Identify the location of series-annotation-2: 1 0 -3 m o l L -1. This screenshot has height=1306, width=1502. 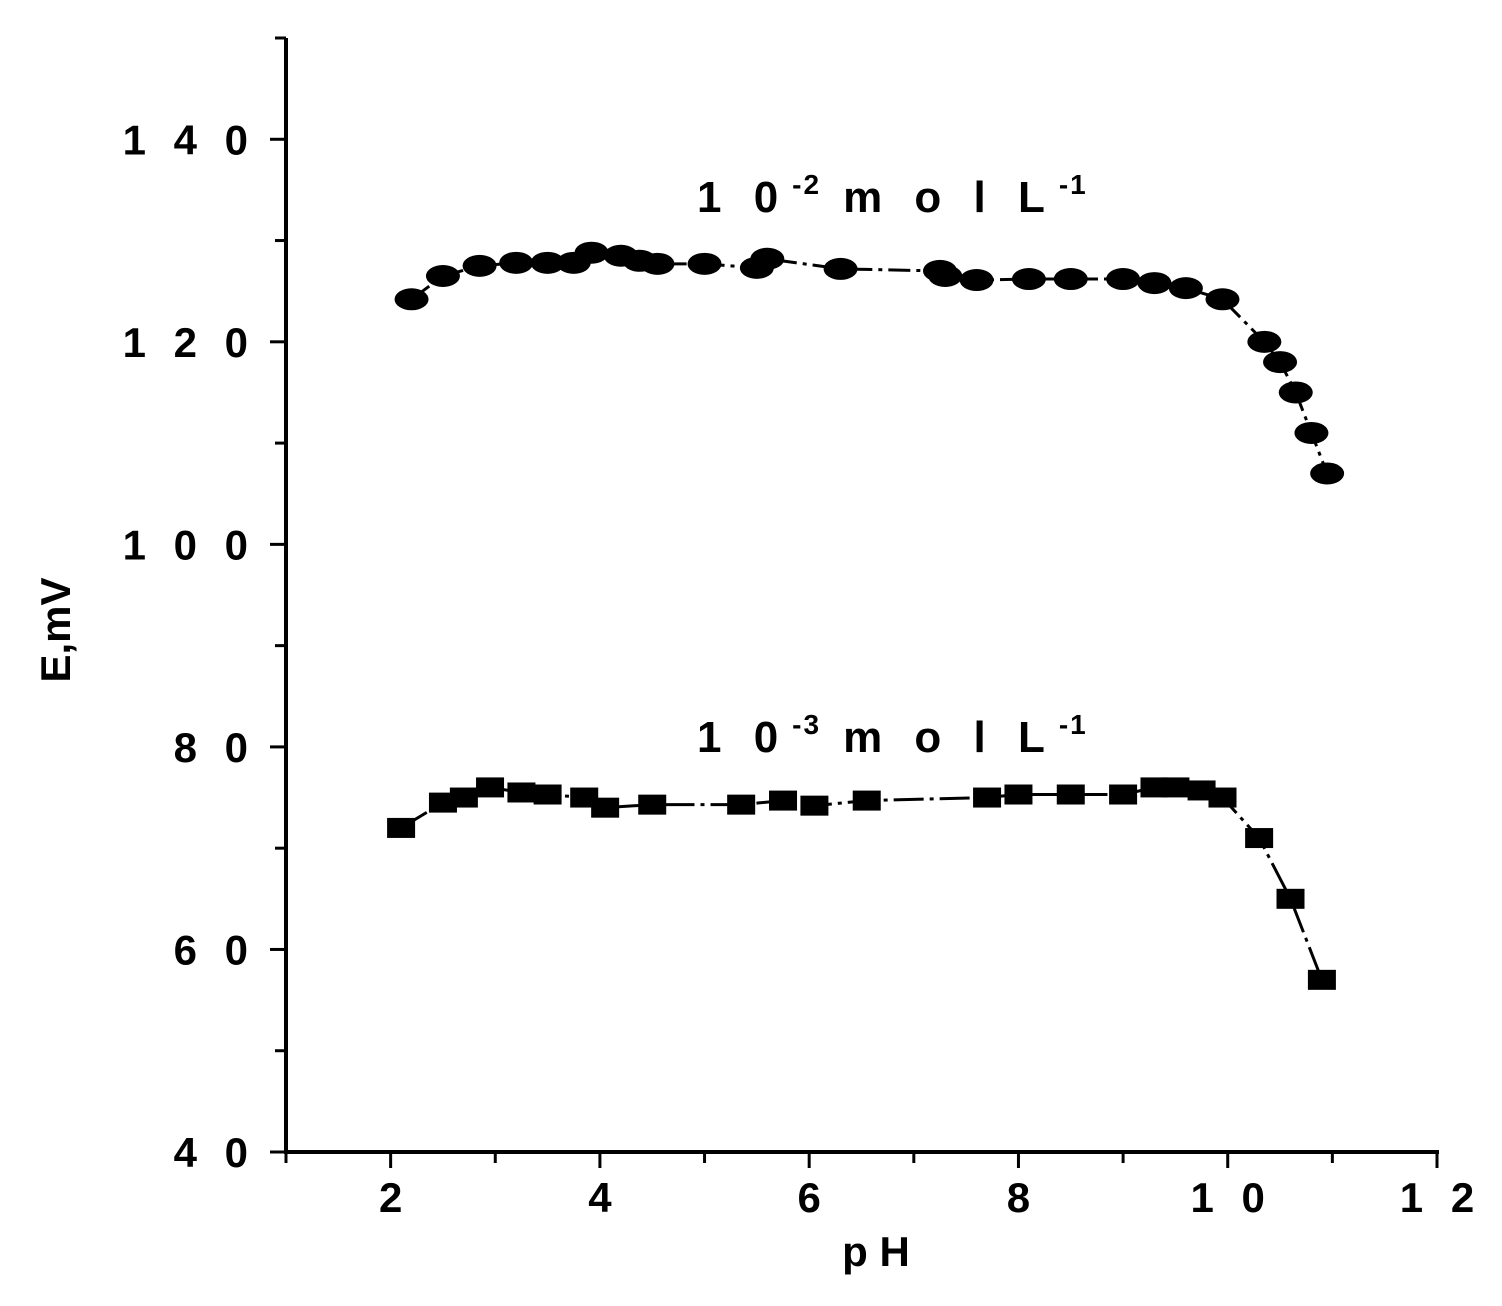
(892, 735).